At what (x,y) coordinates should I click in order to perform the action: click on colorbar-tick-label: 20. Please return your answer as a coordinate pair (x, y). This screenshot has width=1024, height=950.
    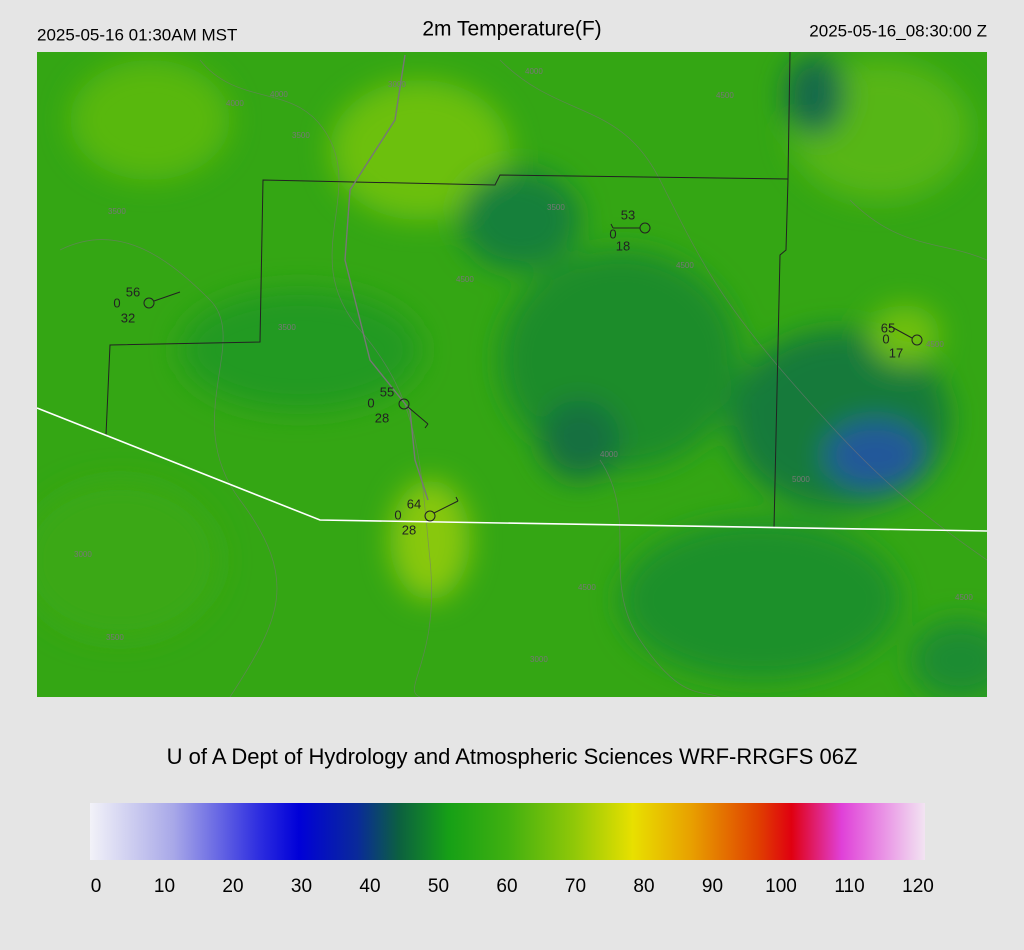
    Looking at the image, I should click on (232, 886).